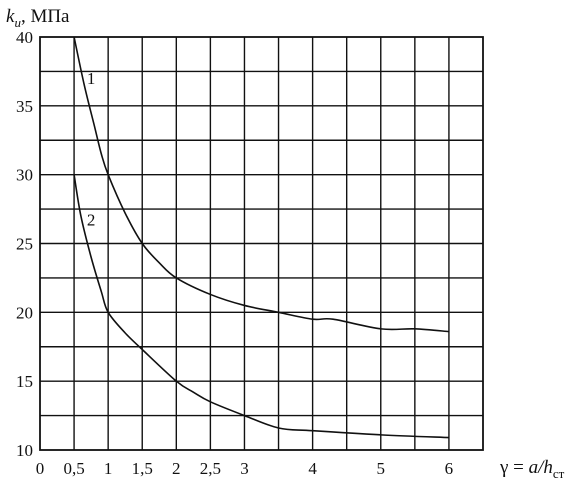 The width and height of the screenshot is (582, 489). I want to click on y-tick-label: 30, so click(24, 175).